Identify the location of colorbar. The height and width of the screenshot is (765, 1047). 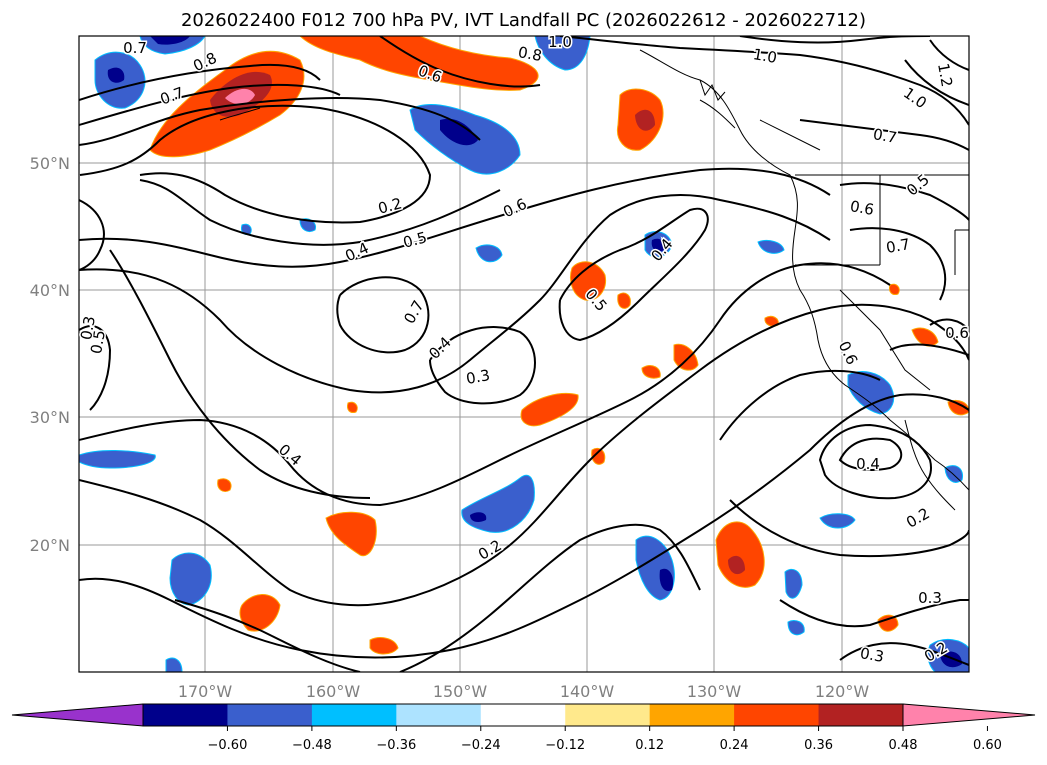
(523, 715).